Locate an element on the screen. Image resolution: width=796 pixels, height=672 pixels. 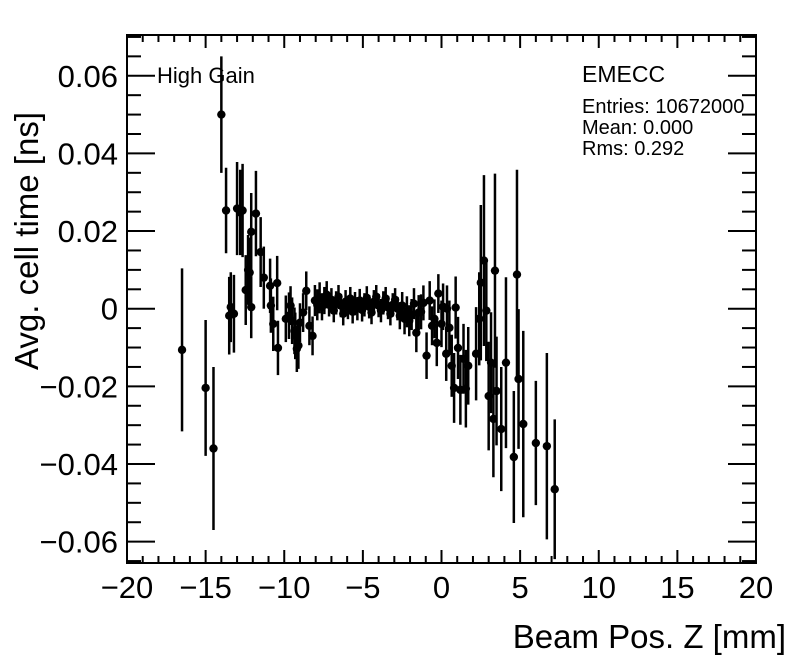
svg-text: 5 is located at coordinates (520, 587).